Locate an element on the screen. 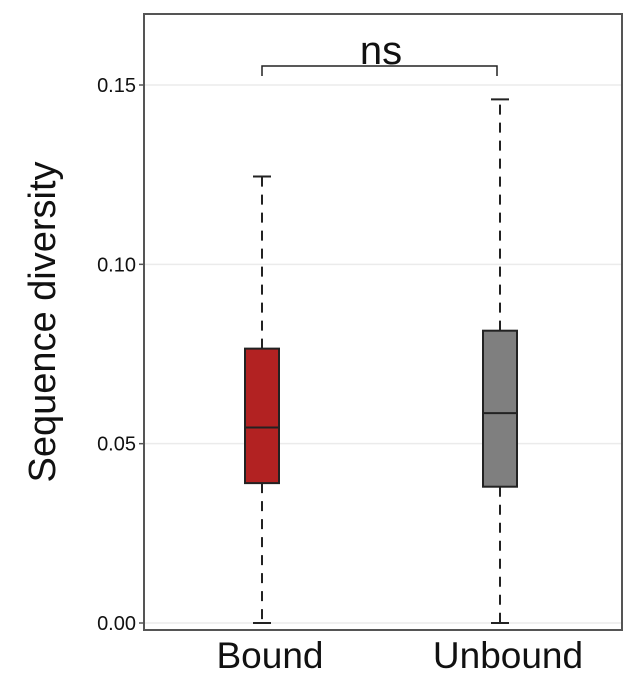 This screenshot has height=677, width=632. significance-annotation: ns is located at coordinates (379, 53).